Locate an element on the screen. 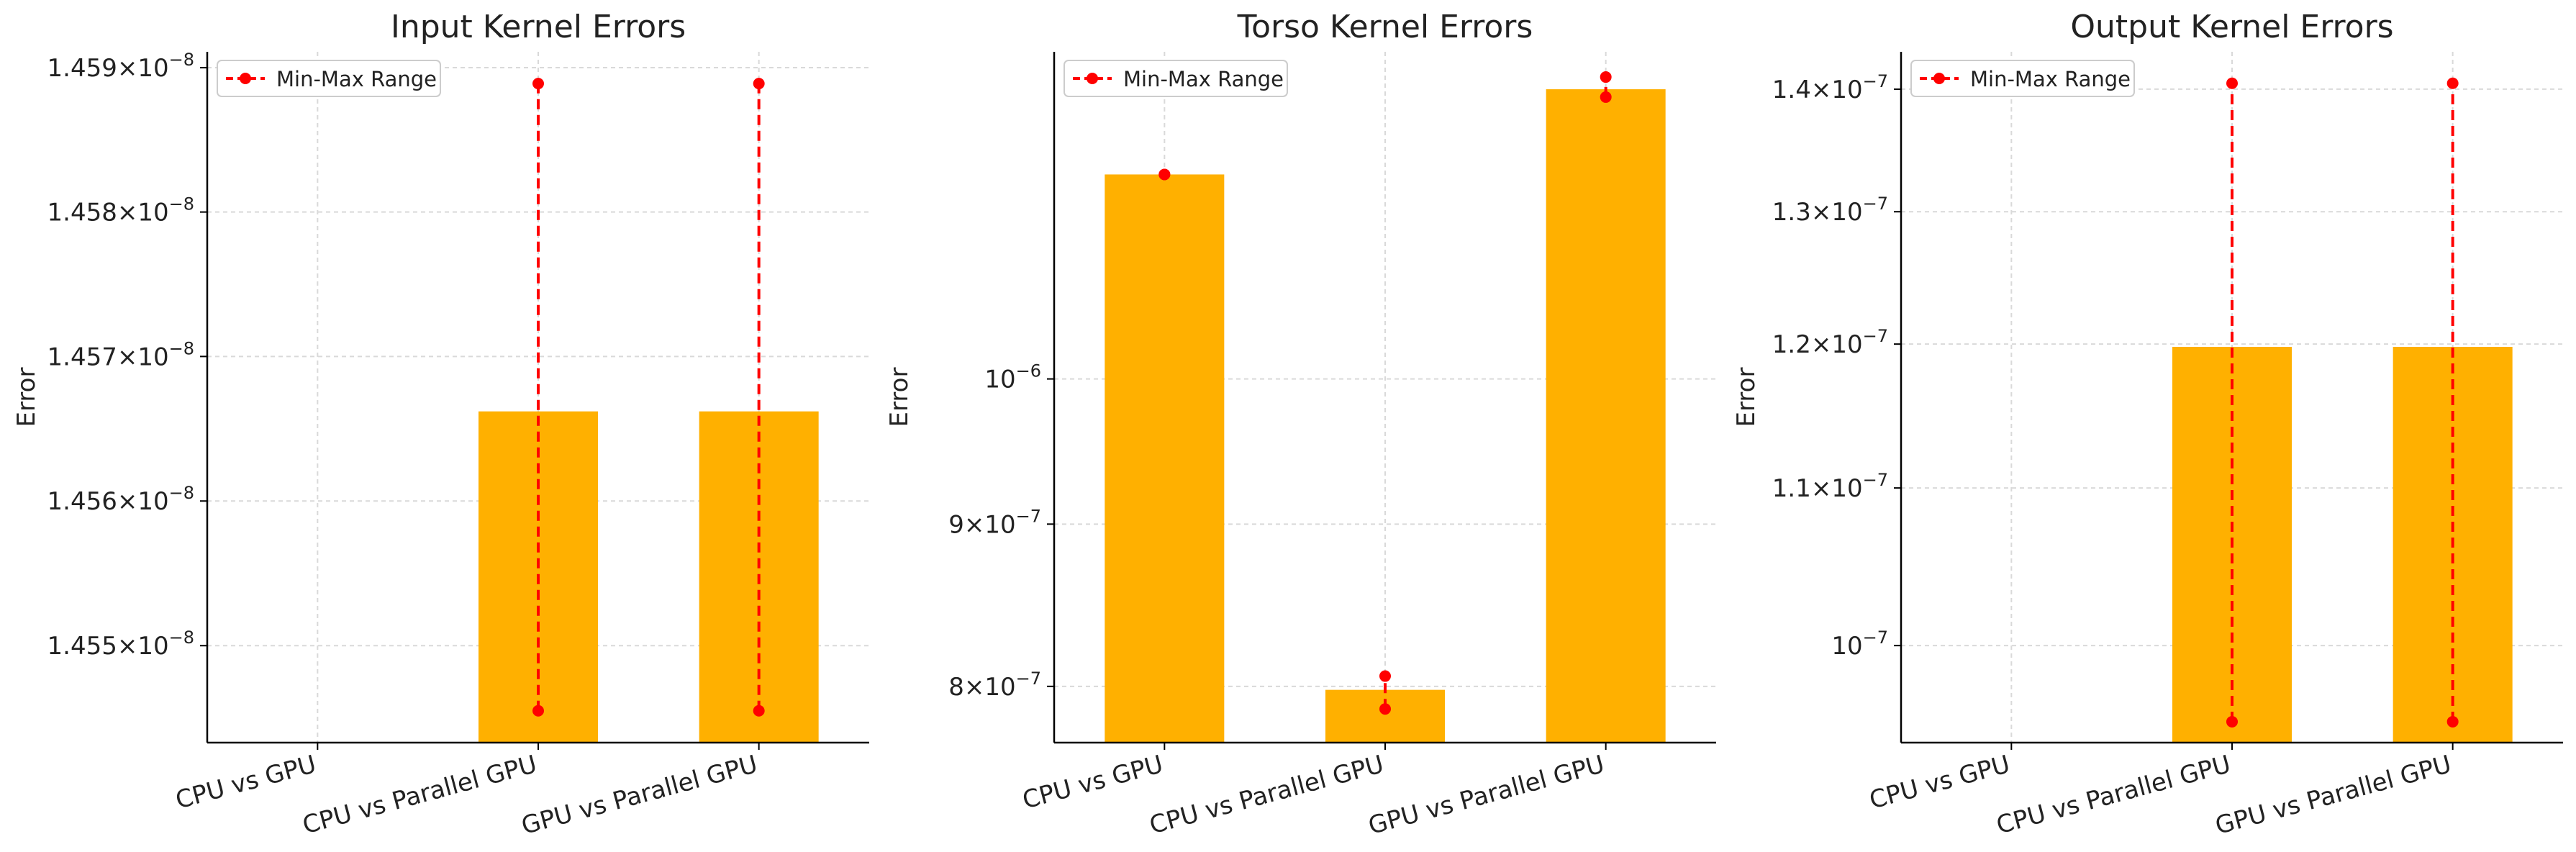 The image size is (2576, 852). y-tick-label: 1.459×10⁻⁸ is located at coordinates (120, 67).